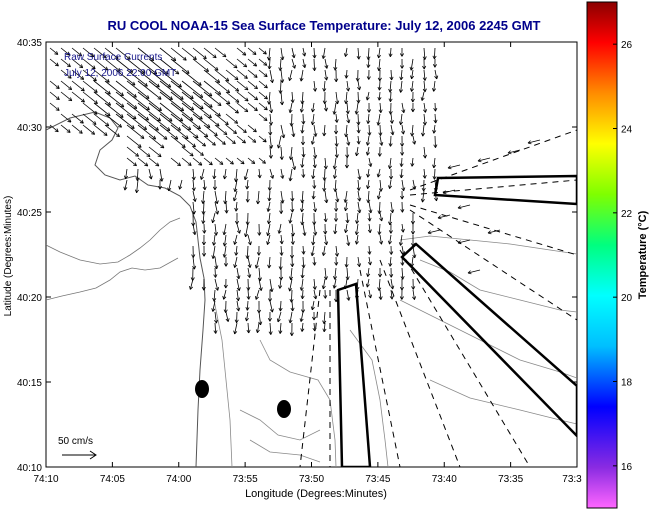 Image resolution: width=651 pixels, height=511 pixels. Describe the element at coordinates (29, 383) in the screenshot. I see `y-tick-label: 40:15` at that location.